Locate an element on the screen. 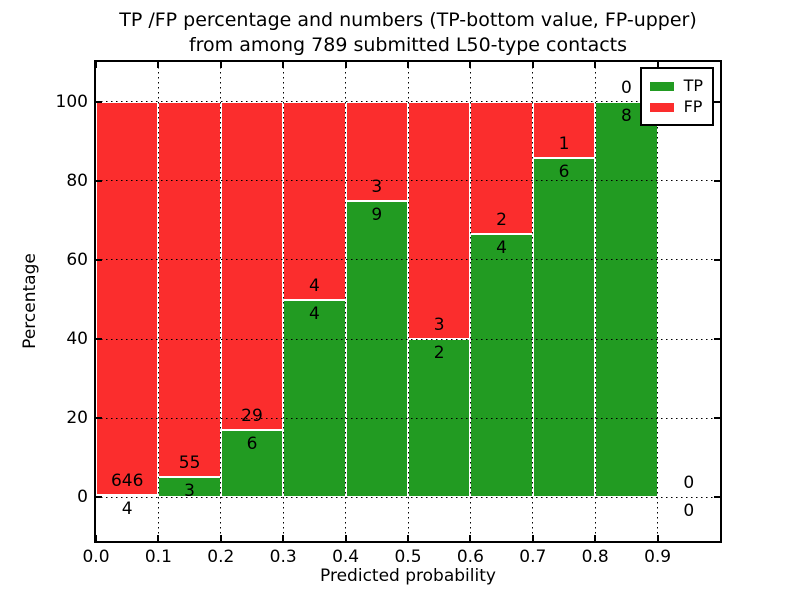  bar-segment-tp-bin2 is located at coordinates (252, 463).